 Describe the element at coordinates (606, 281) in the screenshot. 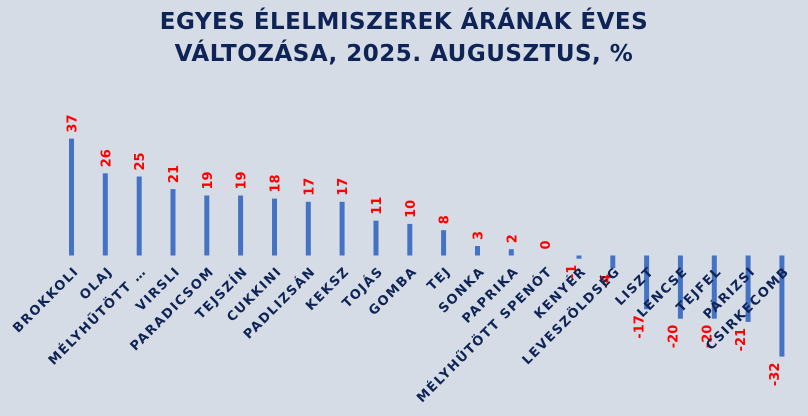

I see `data-label: -4` at that location.